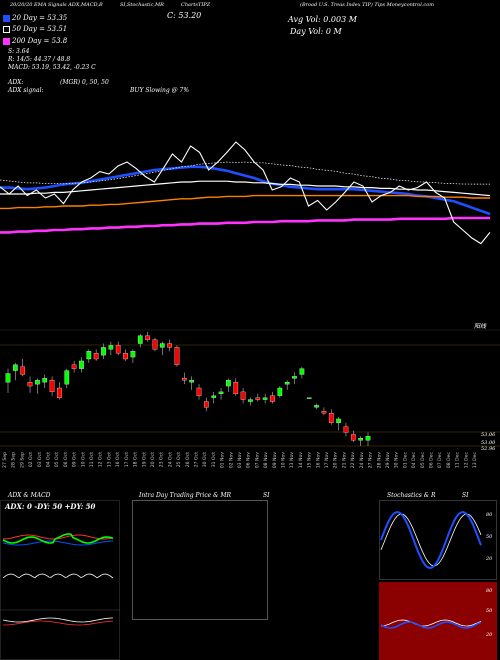 Image resolution: width=500 pixels, height=660 pixels. I want to click on x-date-34: 14 Nov, so click(301, 460).